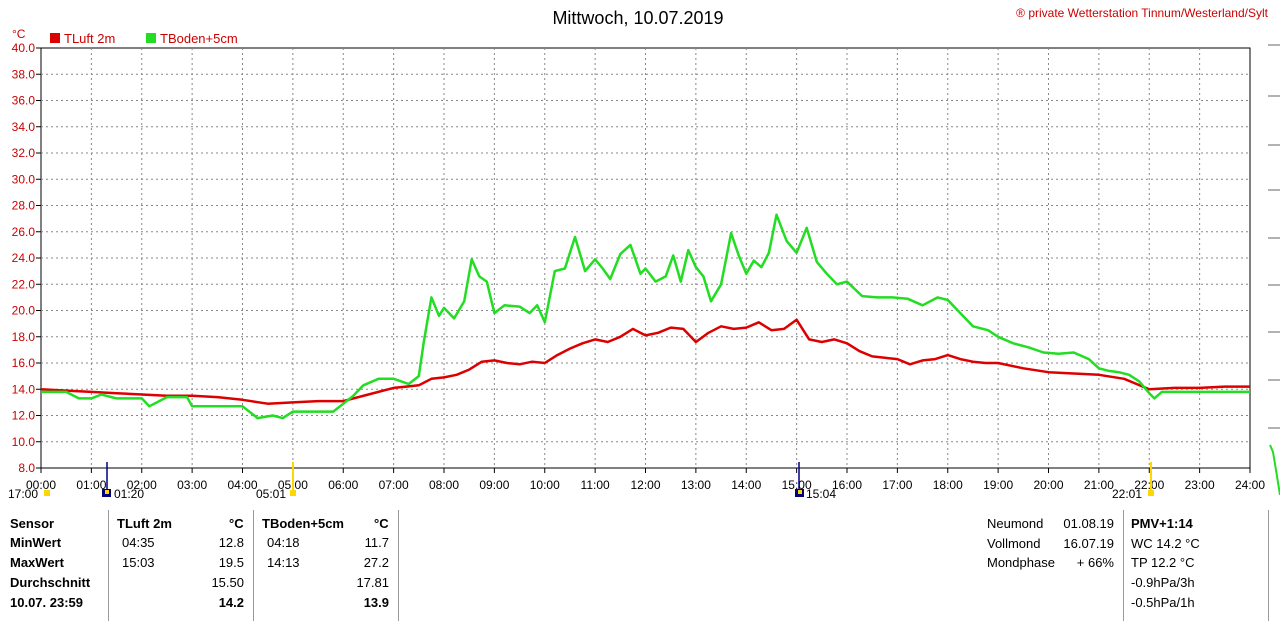 The height and width of the screenshot is (621, 1280). I want to click on y-tick-label: 22.0, so click(24, 284).